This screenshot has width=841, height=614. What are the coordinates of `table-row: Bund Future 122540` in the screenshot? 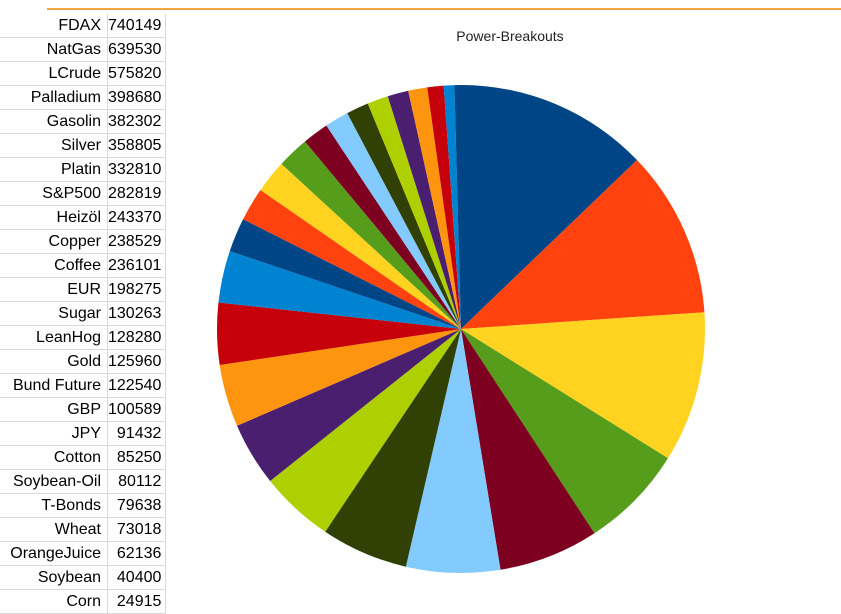 It's located at (83, 385).